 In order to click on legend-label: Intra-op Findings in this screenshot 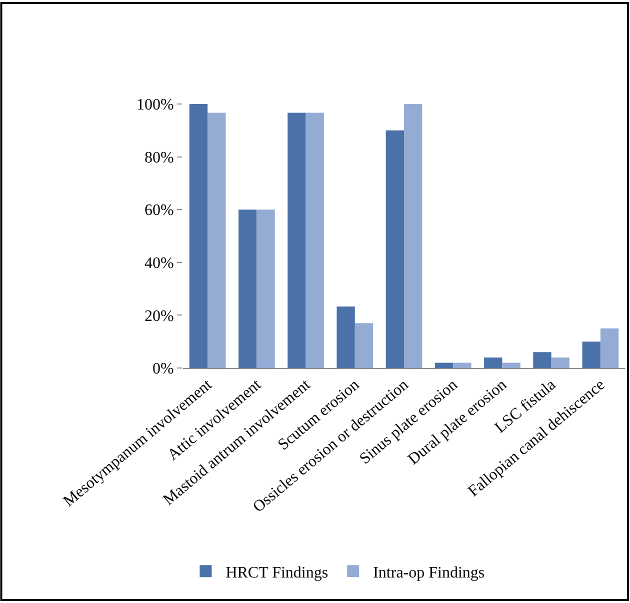, I will do `click(429, 573)`.